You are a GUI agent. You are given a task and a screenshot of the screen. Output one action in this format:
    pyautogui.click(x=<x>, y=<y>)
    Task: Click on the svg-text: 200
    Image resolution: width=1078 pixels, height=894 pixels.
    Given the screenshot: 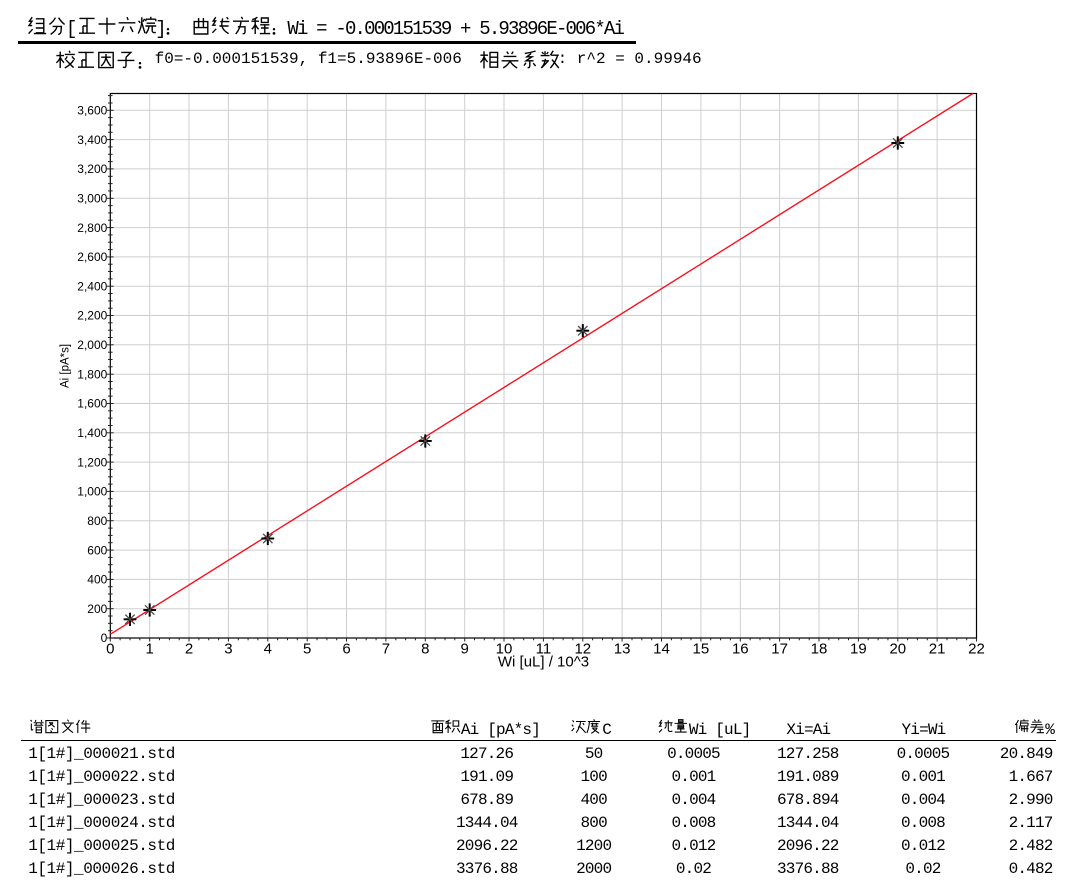 What is the action you would take?
    pyautogui.click(x=97, y=609)
    